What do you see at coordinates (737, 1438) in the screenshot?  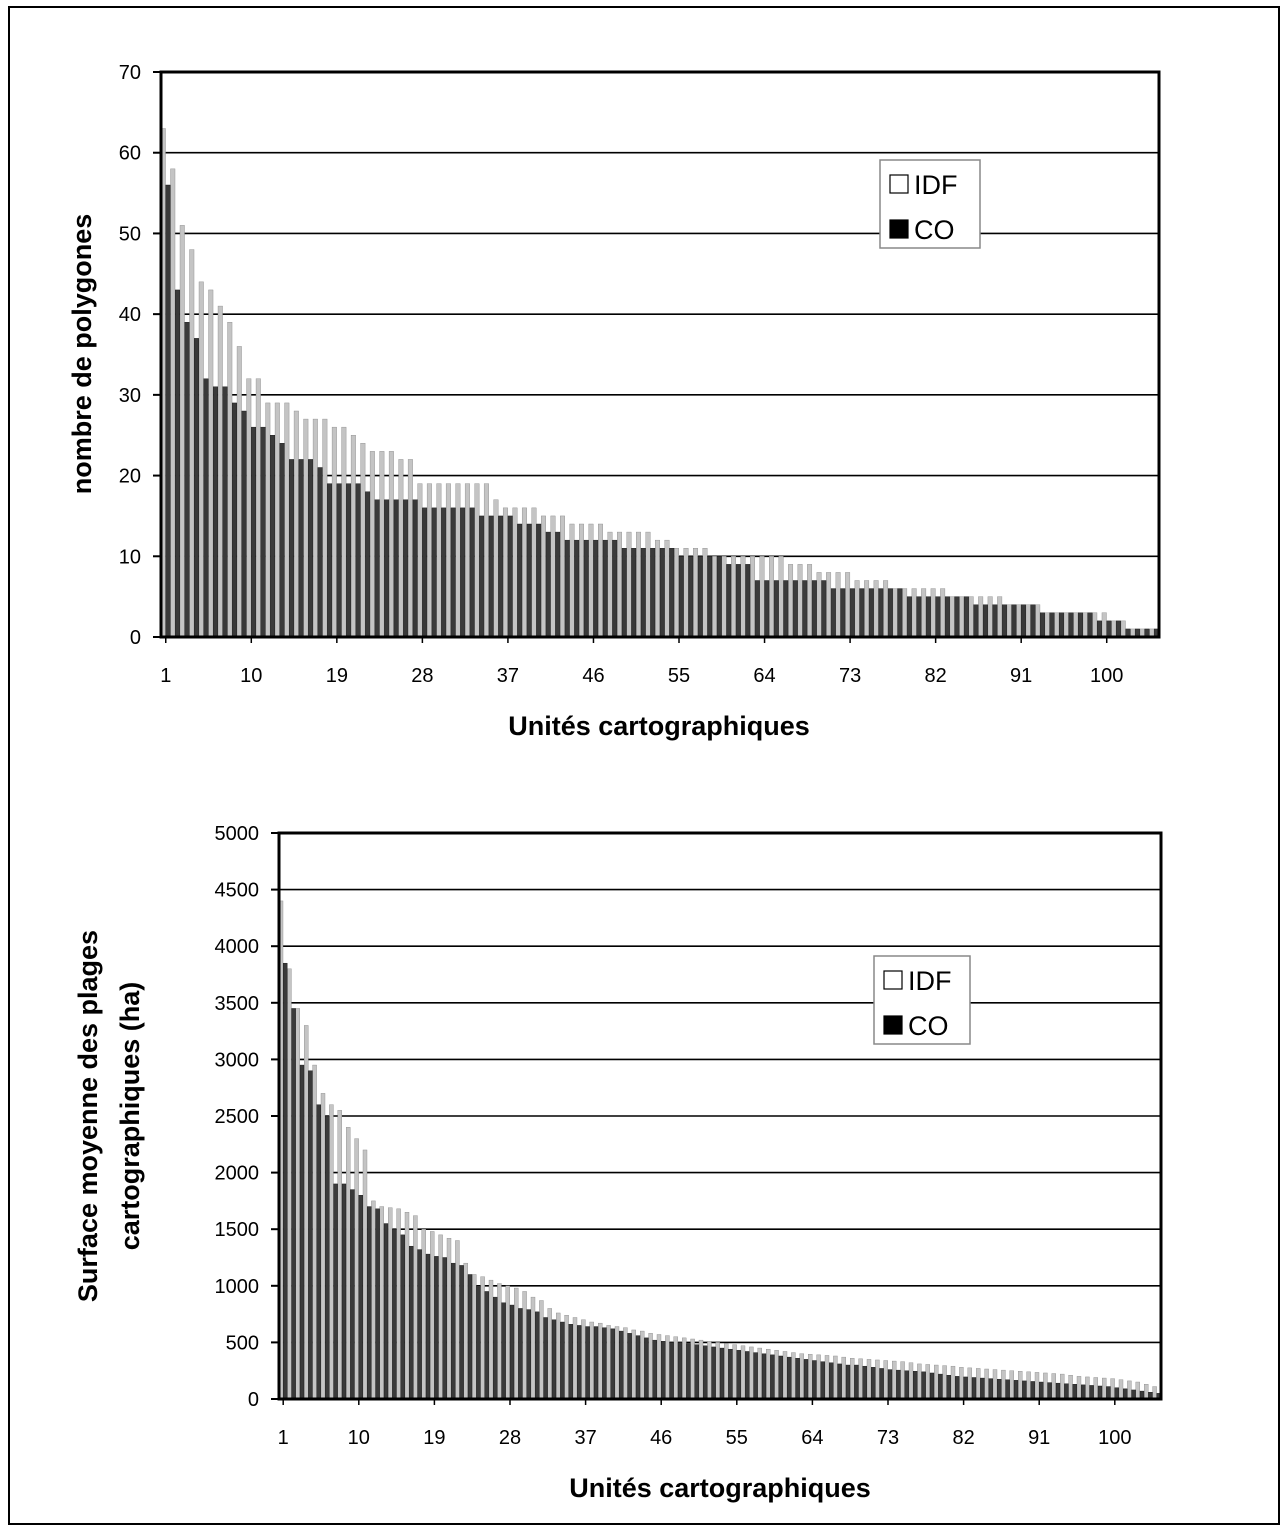 I see `x-tick-label: 55` at bounding box center [737, 1438].